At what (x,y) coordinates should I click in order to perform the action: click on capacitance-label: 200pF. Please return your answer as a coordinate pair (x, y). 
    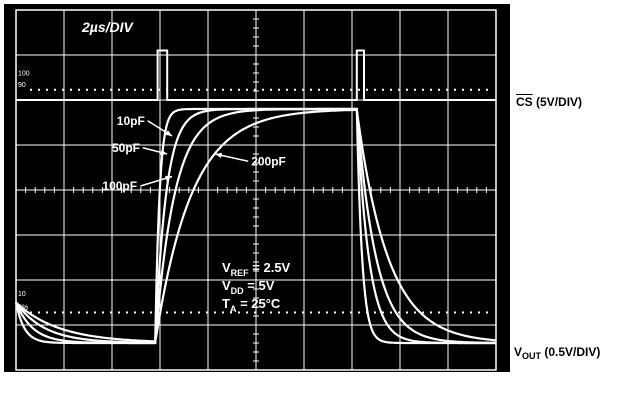
    Looking at the image, I should click on (268, 161).